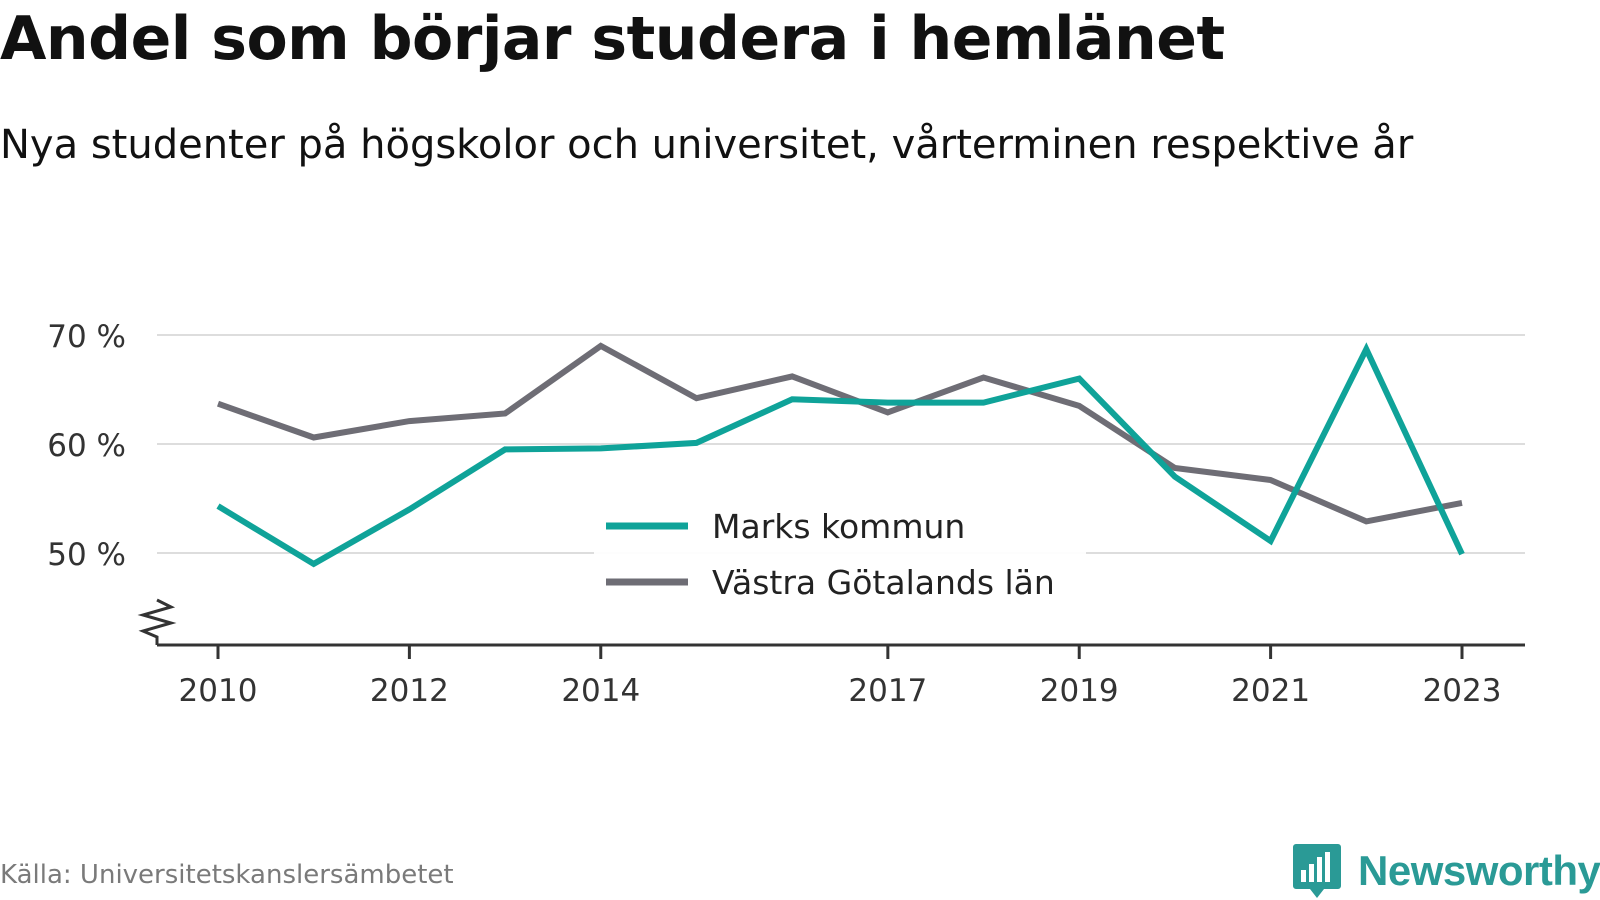 The image size is (1600, 900). Describe the element at coordinates (883, 582) in the screenshot. I see `legend-label: Västra Götalands län` at that location.